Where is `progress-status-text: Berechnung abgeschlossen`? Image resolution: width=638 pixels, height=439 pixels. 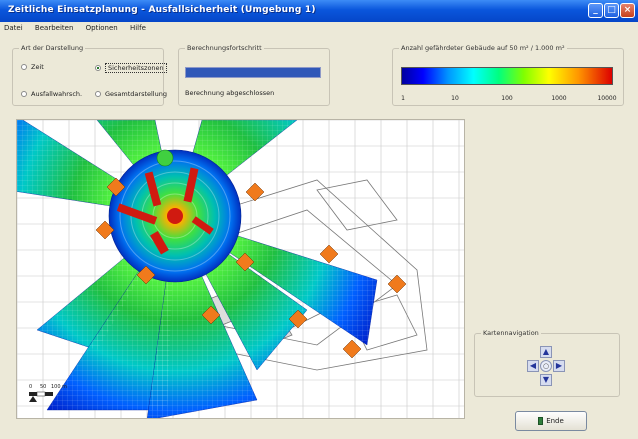
progress-status-text: Berechnung abgeschlossen is located at coordinates (230, 93).